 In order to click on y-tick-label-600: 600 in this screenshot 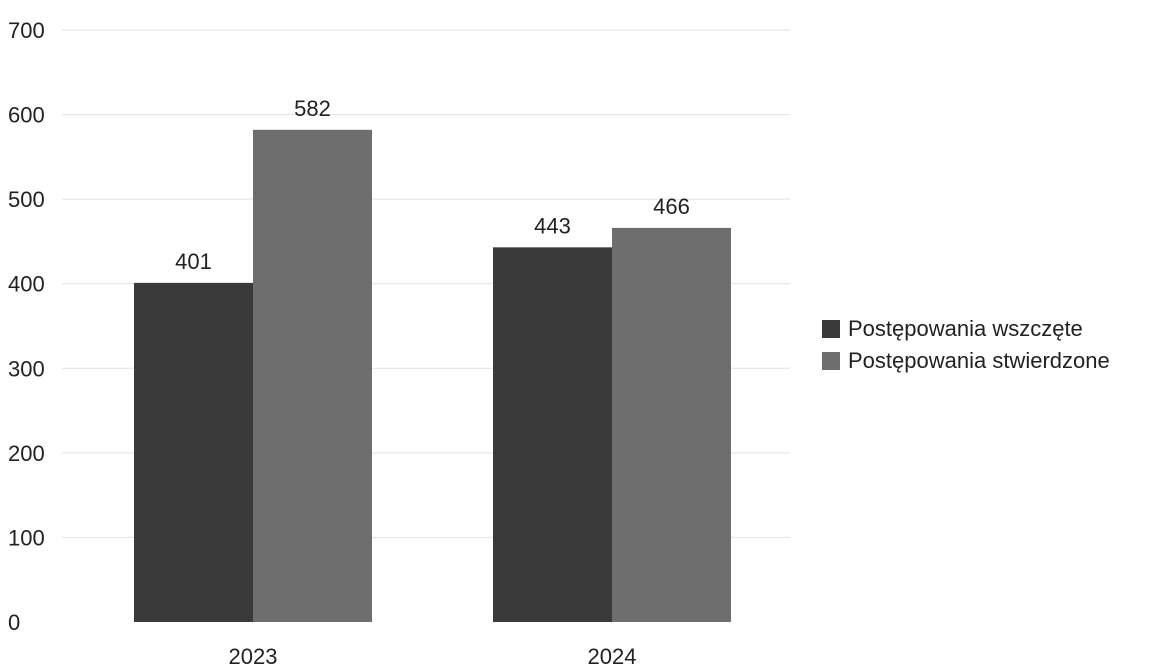, I will do `click(26, 115)`.